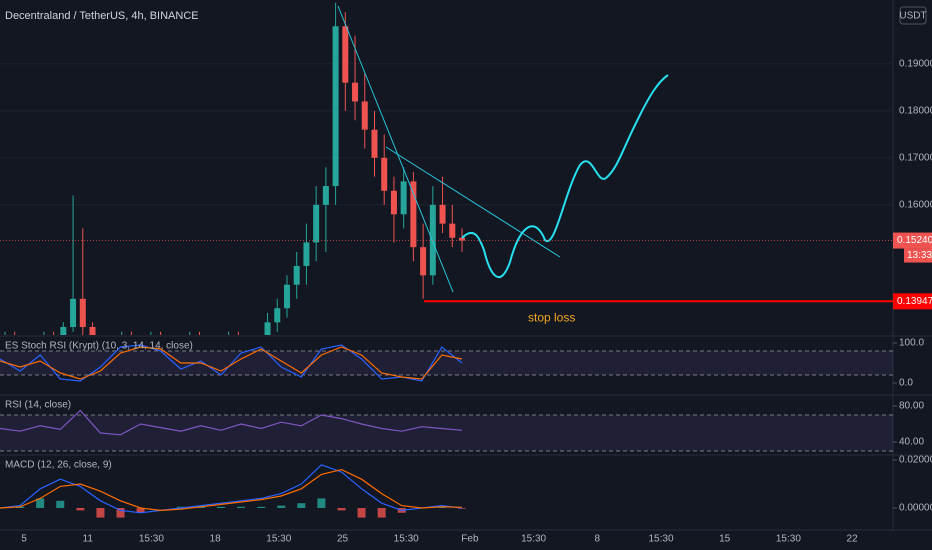 Image resolution: width=932 pixels, height=550 pixels. Describe the element at coordinates (216, 539) in the screenshot. I see `x-tick-label: 18` at that location.